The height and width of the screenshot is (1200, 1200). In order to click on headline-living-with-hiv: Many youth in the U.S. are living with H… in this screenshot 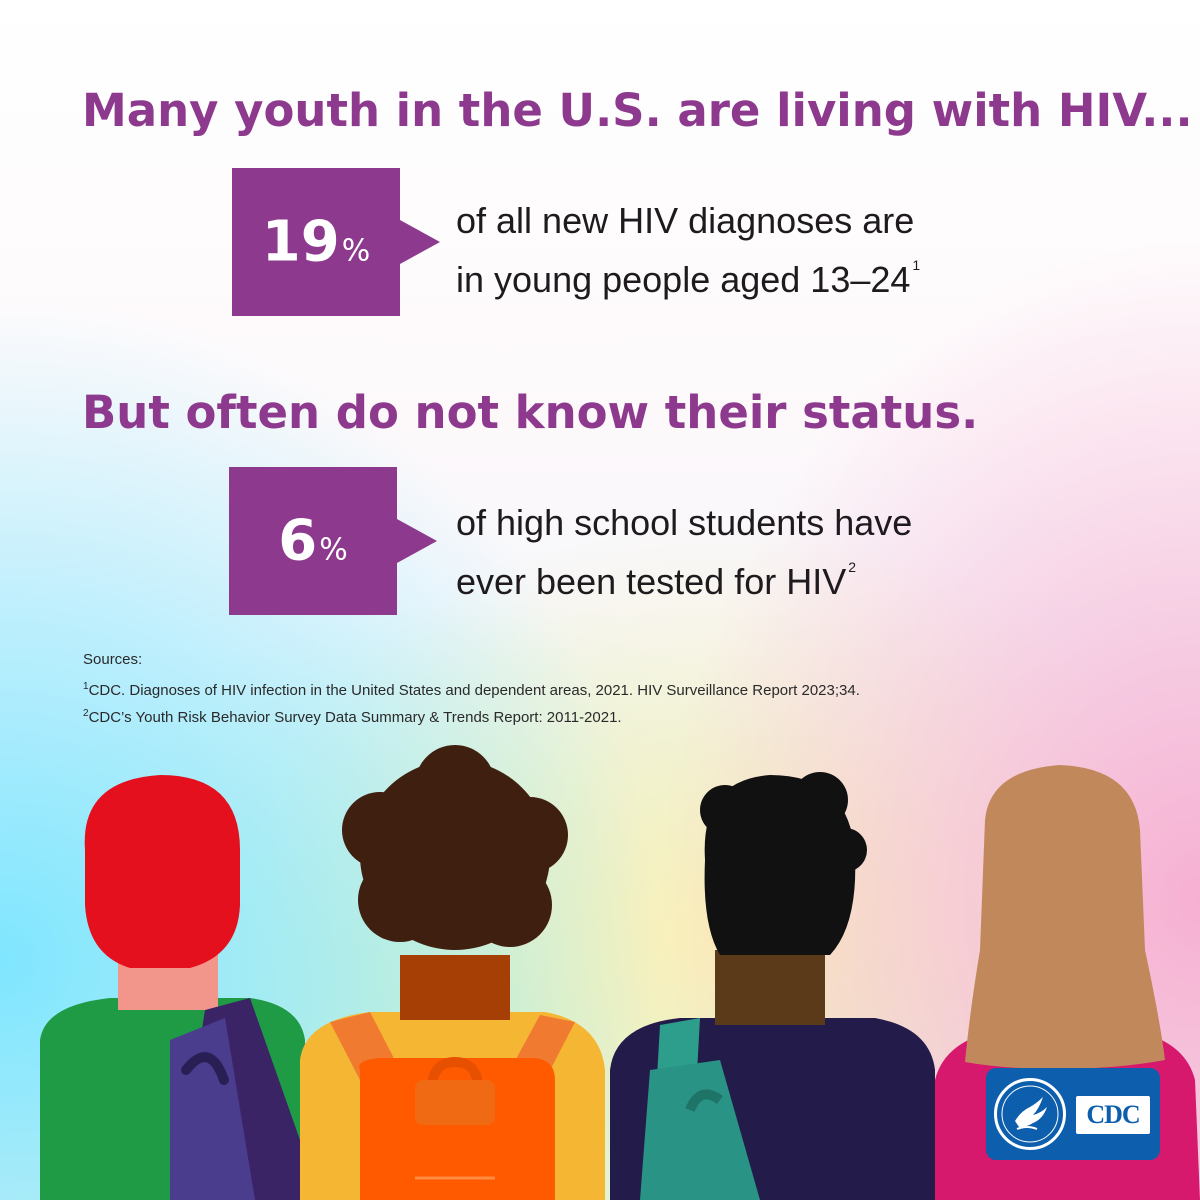, I will do `click(637, 110)`.